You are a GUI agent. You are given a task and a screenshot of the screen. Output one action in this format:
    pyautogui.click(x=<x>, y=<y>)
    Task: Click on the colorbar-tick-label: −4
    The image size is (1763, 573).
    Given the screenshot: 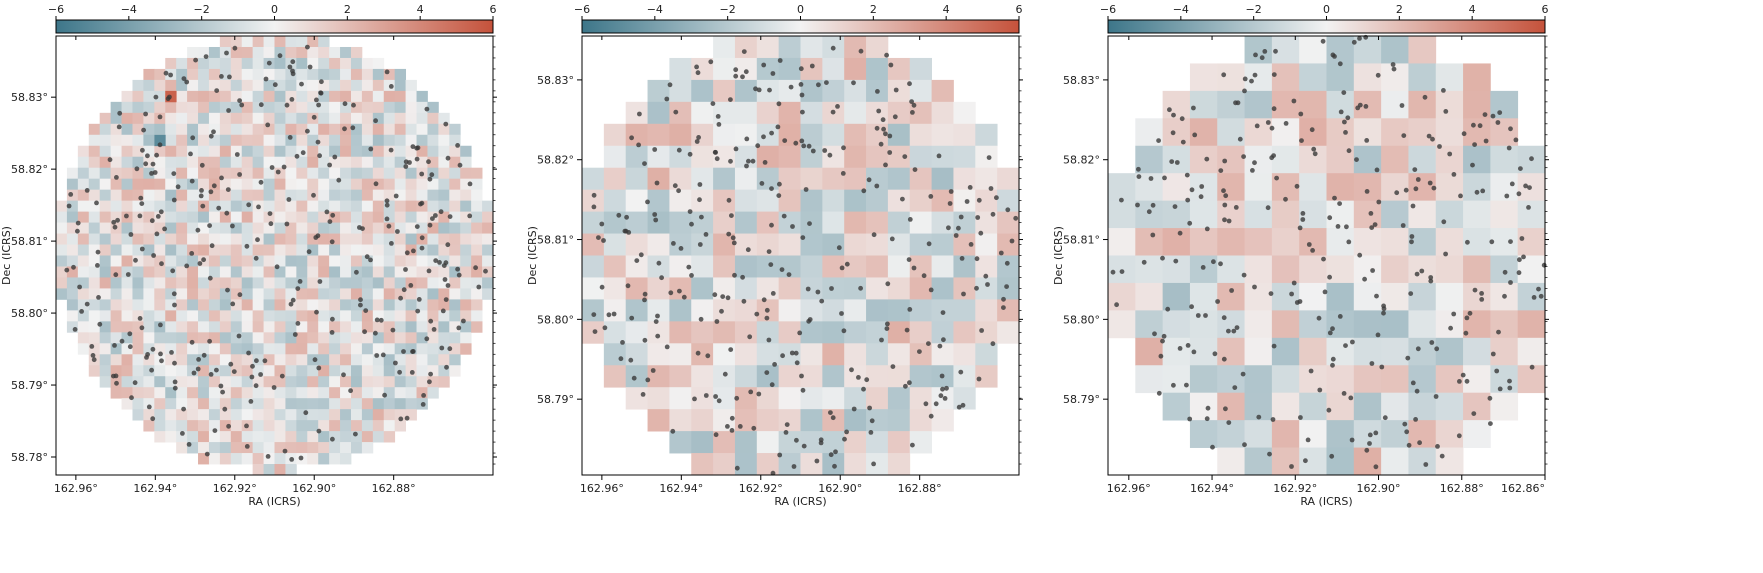 What is the action you would take?
    pyautogui.click(x=655, y=9)
    